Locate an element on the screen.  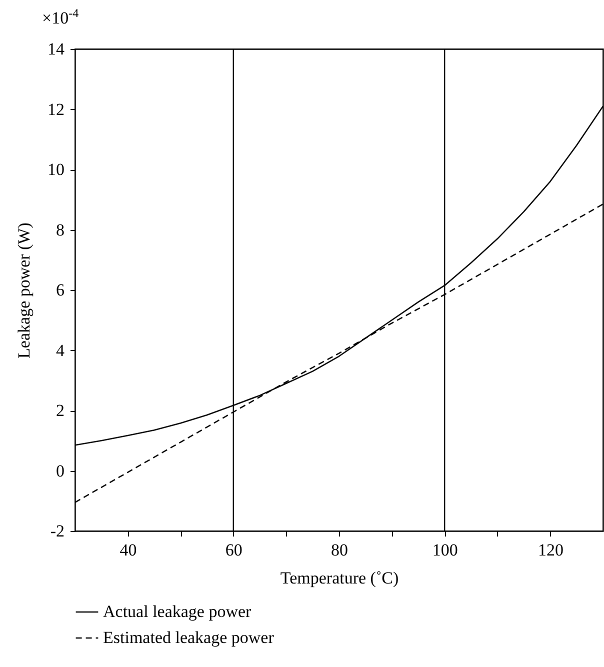
x-tick-label: 100 is located at coordinates (445, 550).